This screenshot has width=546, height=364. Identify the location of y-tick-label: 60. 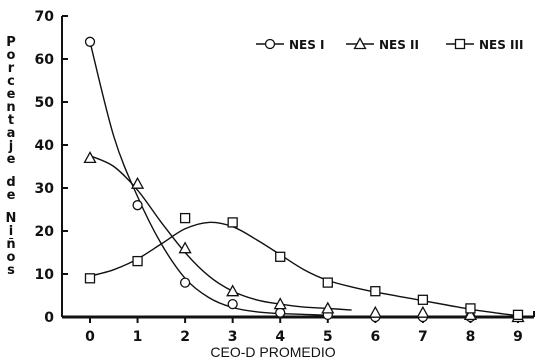
(45, 60).